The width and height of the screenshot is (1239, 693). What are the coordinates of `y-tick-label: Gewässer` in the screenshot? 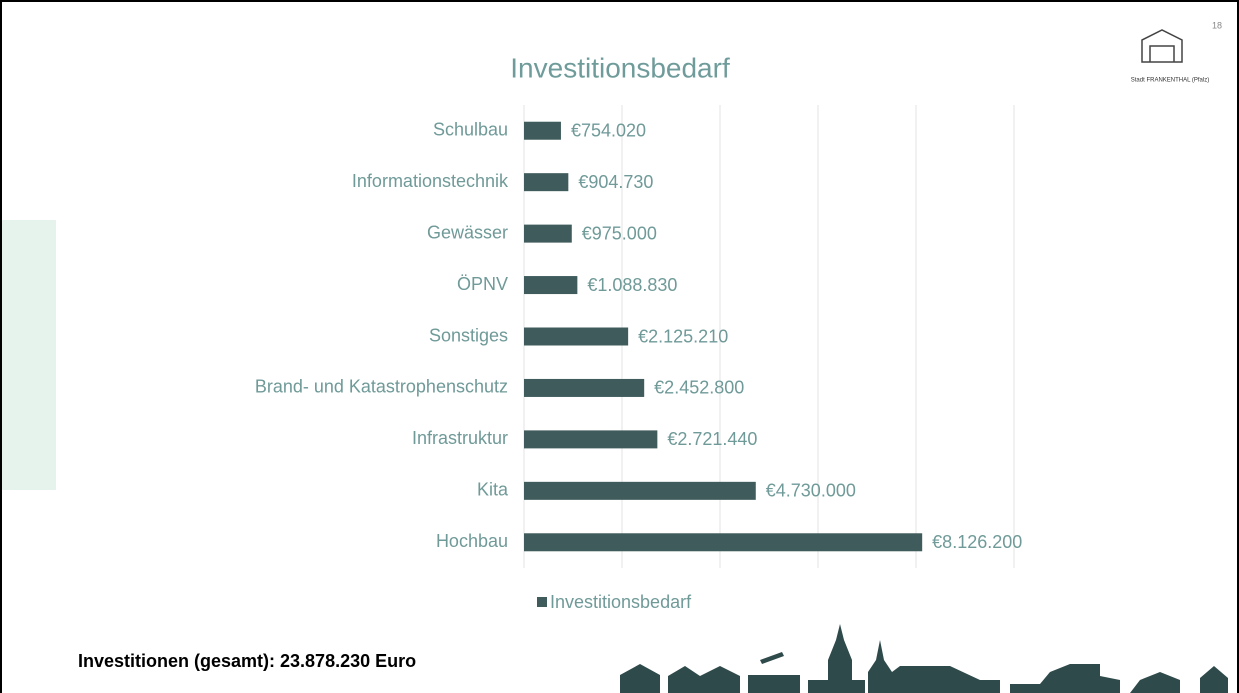 It's located at (467, 232).